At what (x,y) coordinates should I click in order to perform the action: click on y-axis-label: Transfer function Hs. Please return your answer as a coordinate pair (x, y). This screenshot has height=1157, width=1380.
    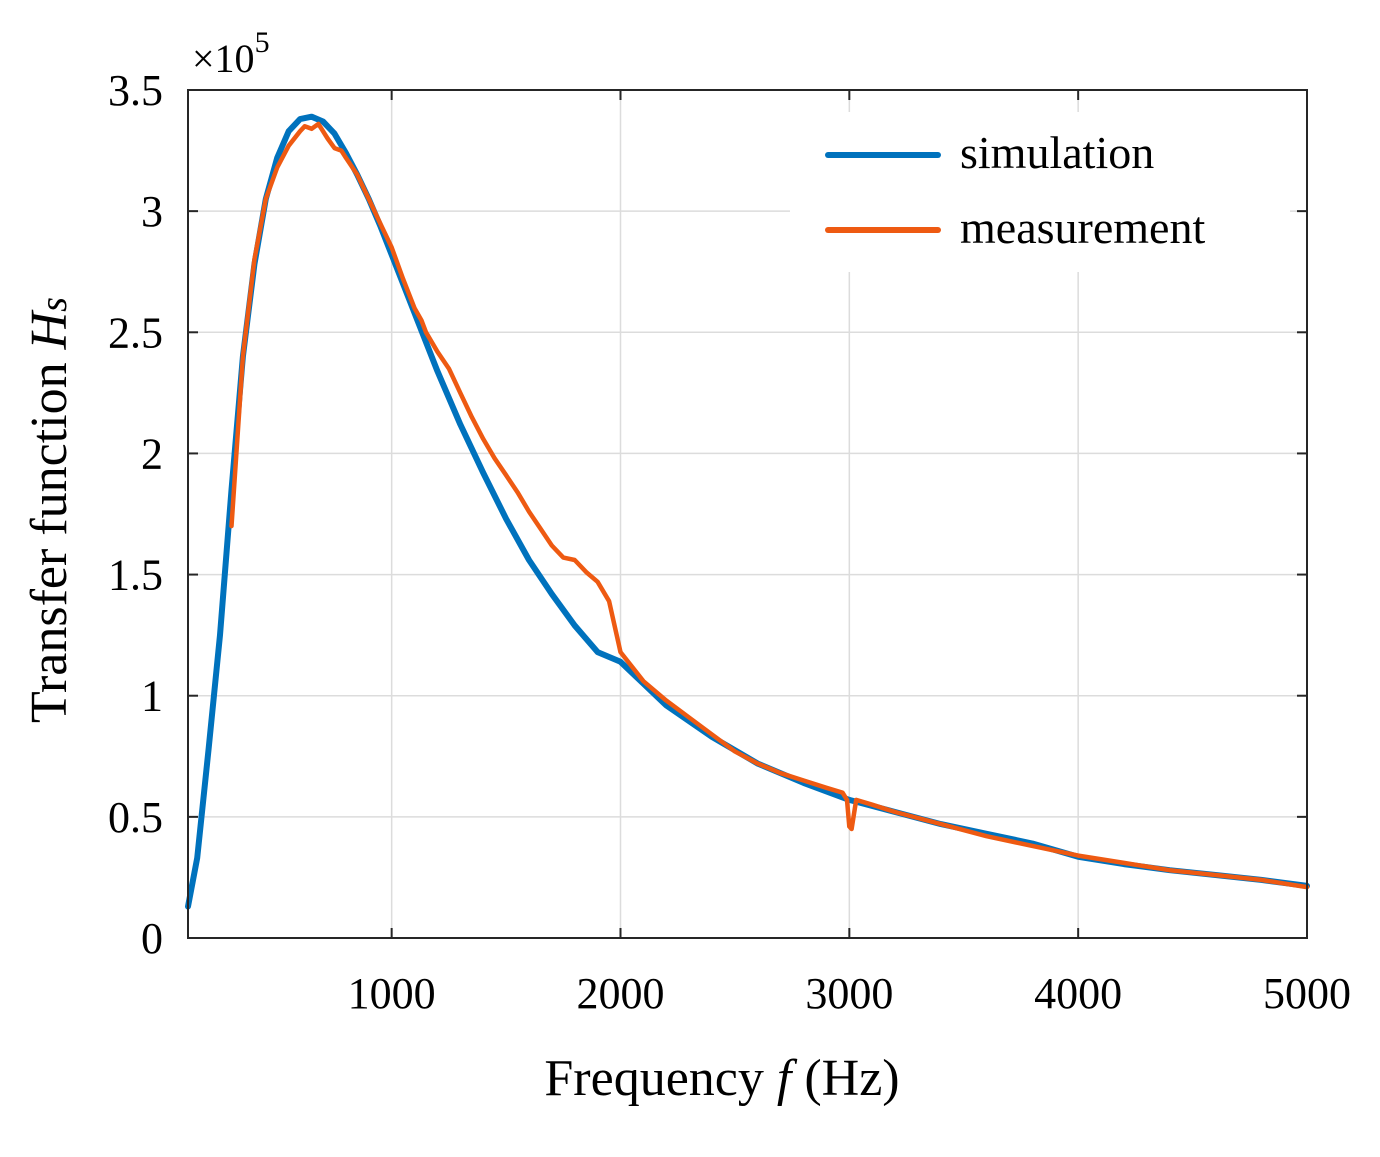
    Looking at the image, I should click on (49, 510).